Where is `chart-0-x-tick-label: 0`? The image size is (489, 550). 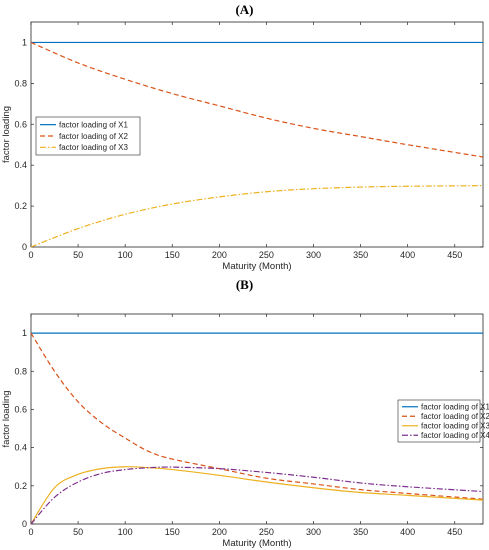
chart-0-x-tick-label: 0 is located at coordinates (30, 255).